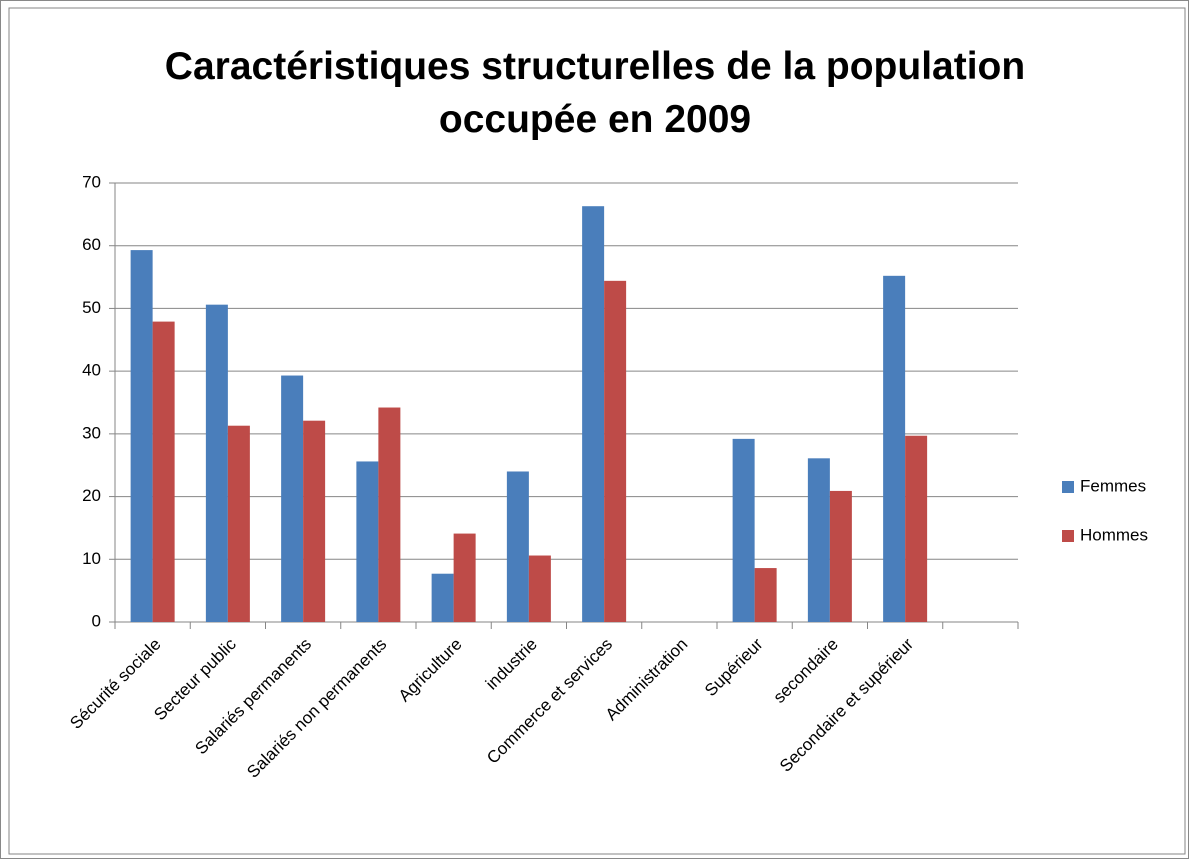 The image size is (1189, 859). I want to click on y-tick-label: 30, so click(91, 432).